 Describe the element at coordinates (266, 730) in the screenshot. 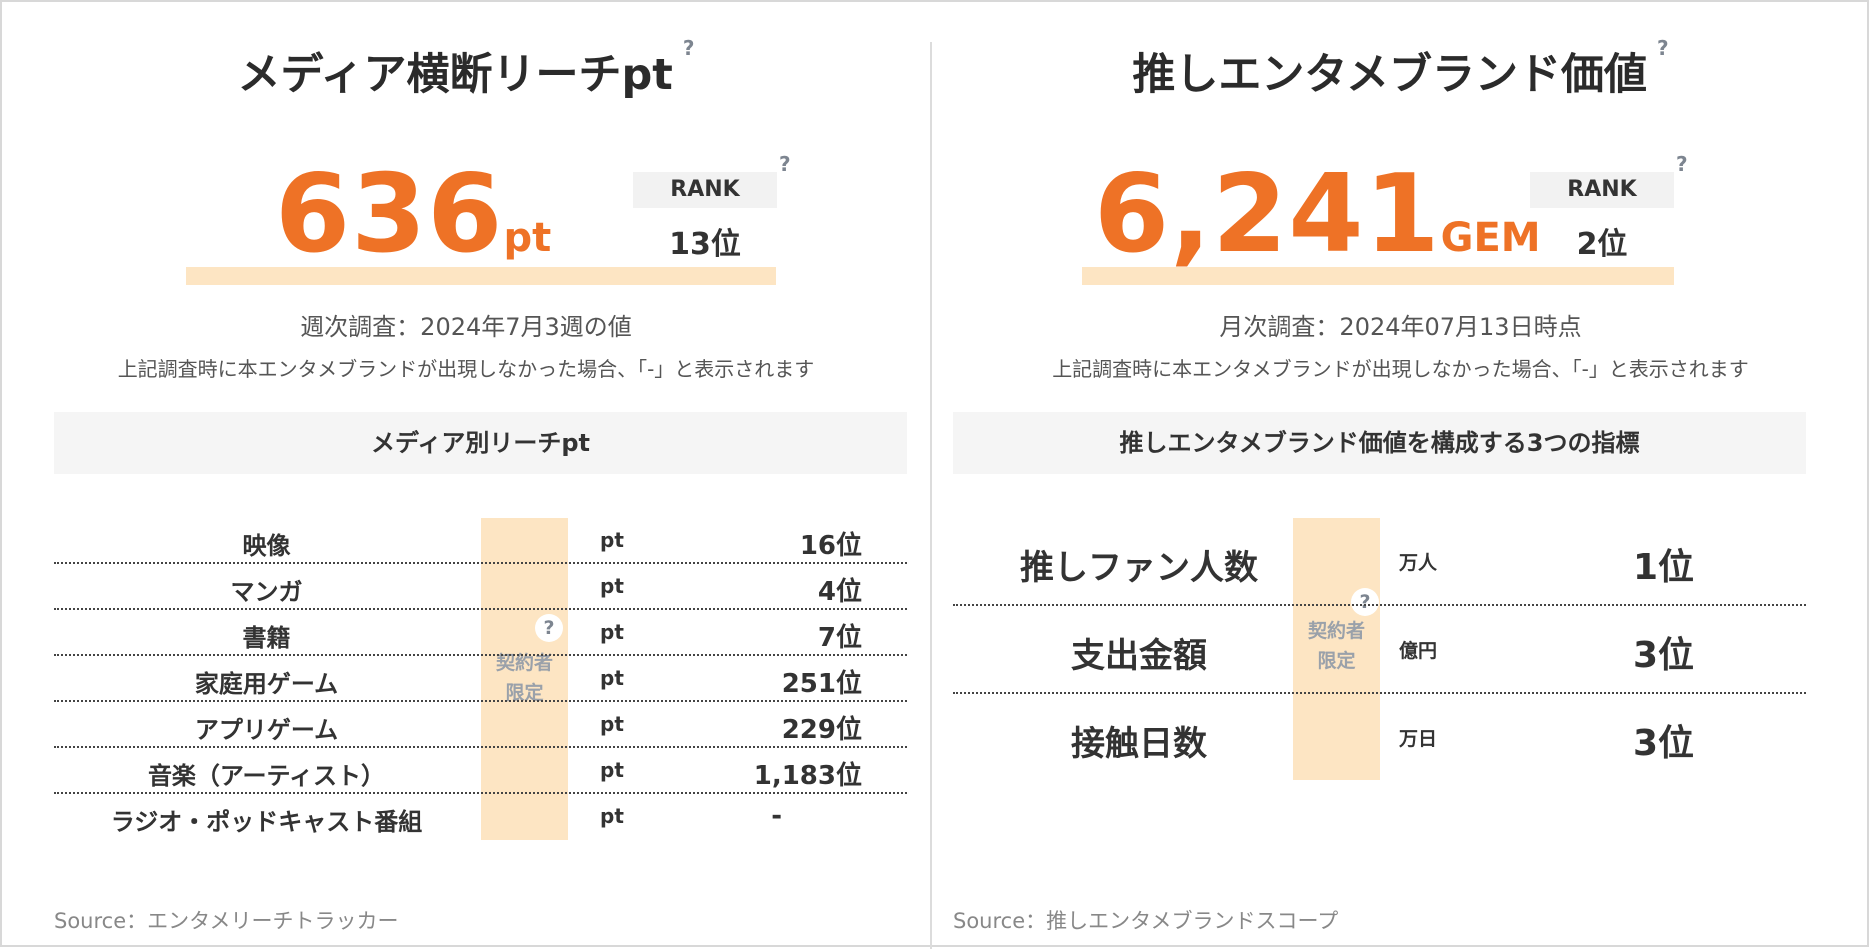

I see `media-label: アプリゲーム` at that location.